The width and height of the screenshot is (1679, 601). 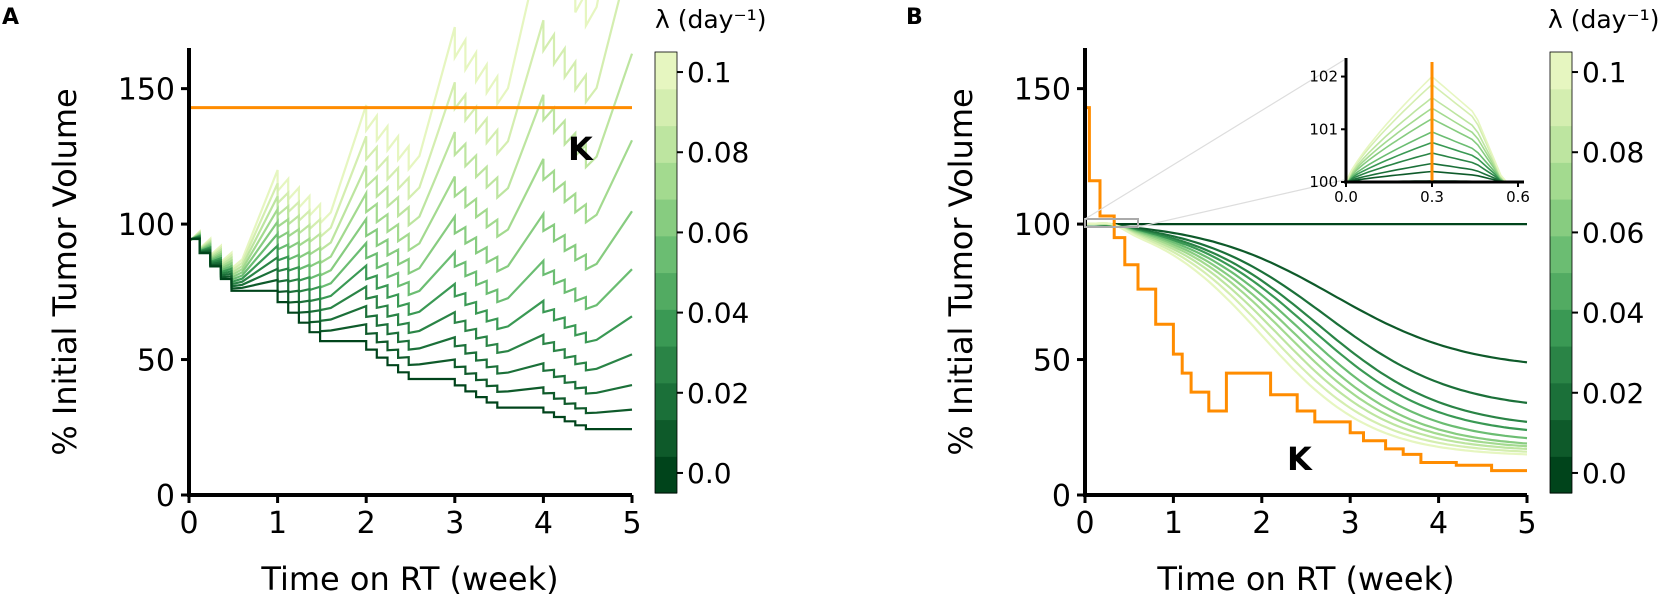 What do you see at coordinates (1346, 197) in the screenshot?
I see `inset-x-tick-label: 0.0` at bounding box center [1346, 197].